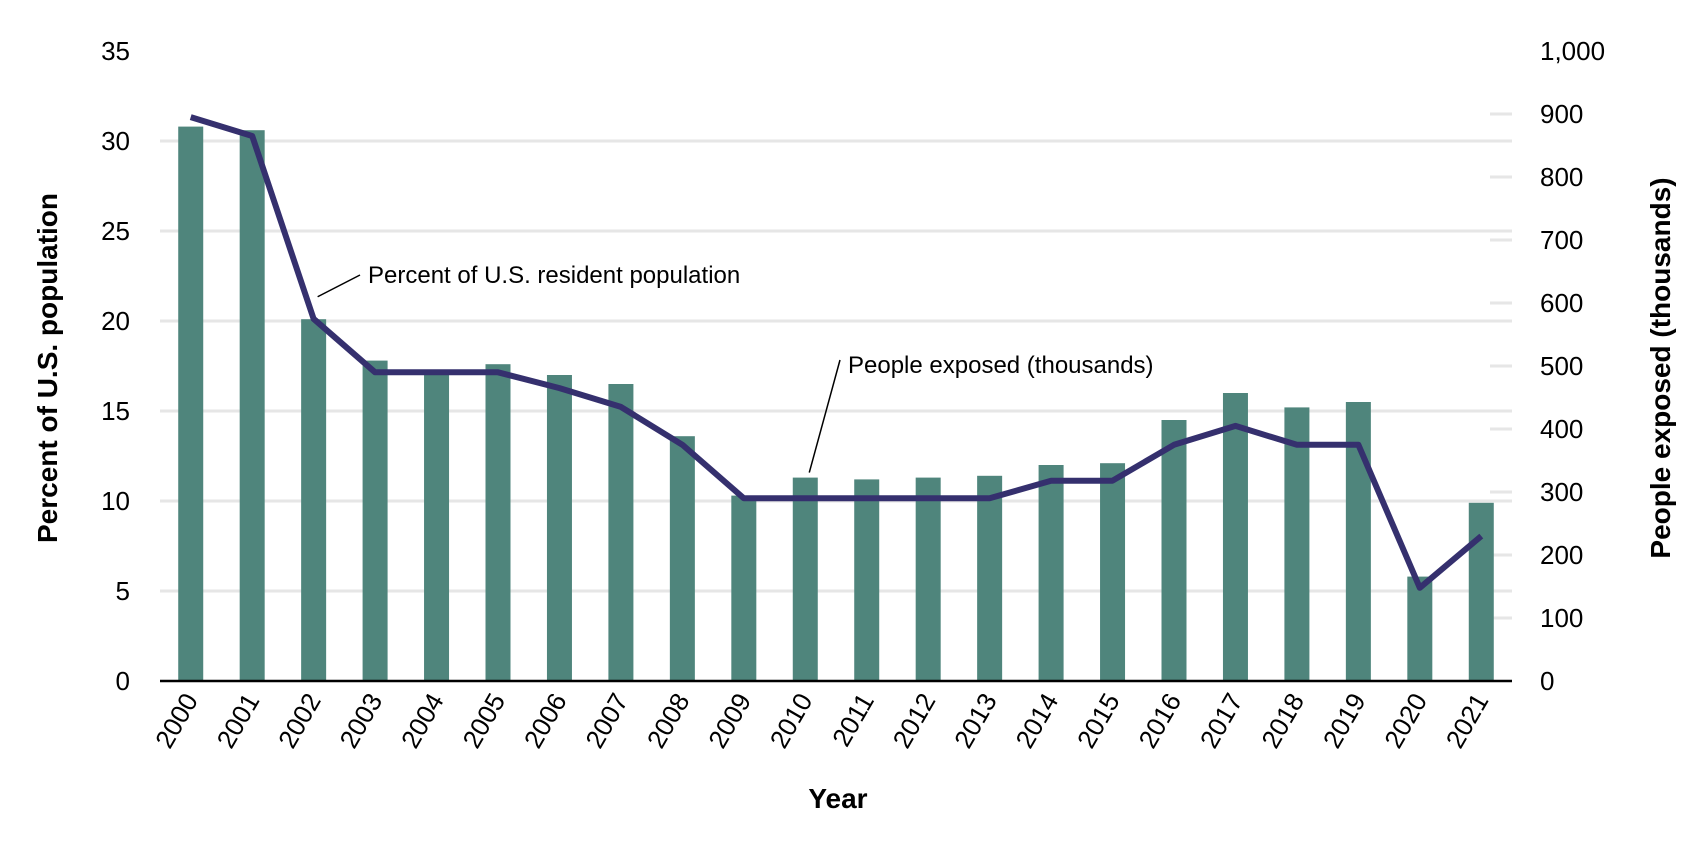 This screenshot has height=842, width=1700. I want to click on x-tick-label: 2015, so click(1098, 720).